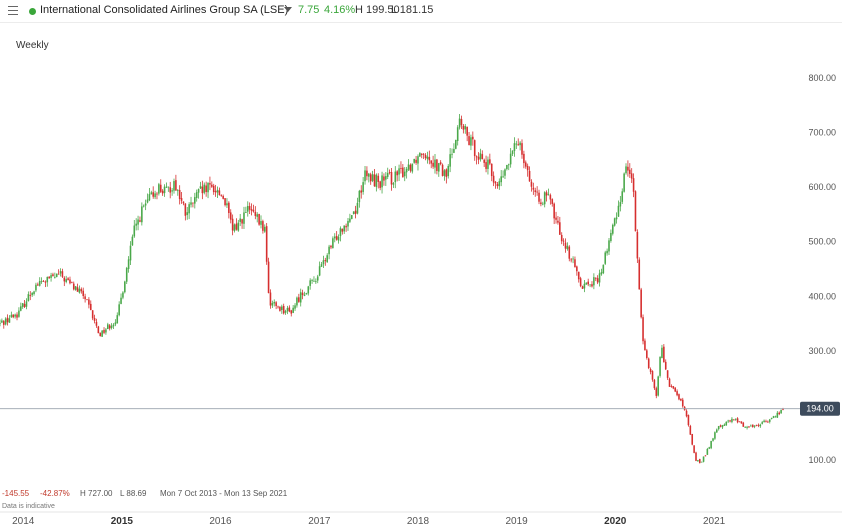 This screenshot has height=528, width=842. I want to click on period-range: Mon 7 Oct 2013 - Mon 13 Sep 2021, so click(224, 493).